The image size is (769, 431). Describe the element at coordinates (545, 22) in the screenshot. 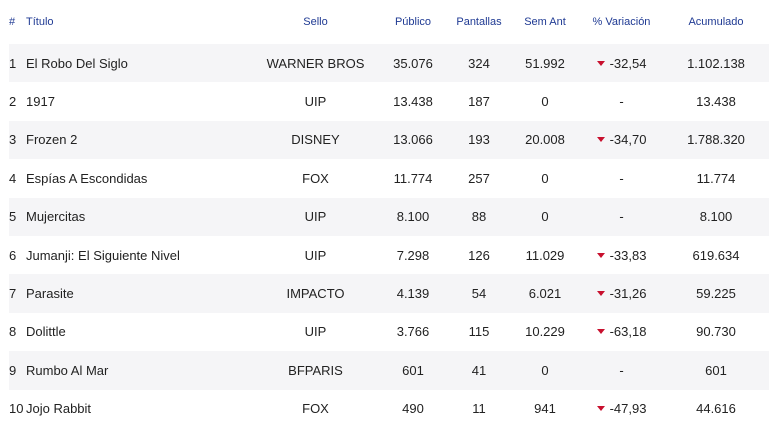

I see `header-prev-week: Sem Ant` at that location.